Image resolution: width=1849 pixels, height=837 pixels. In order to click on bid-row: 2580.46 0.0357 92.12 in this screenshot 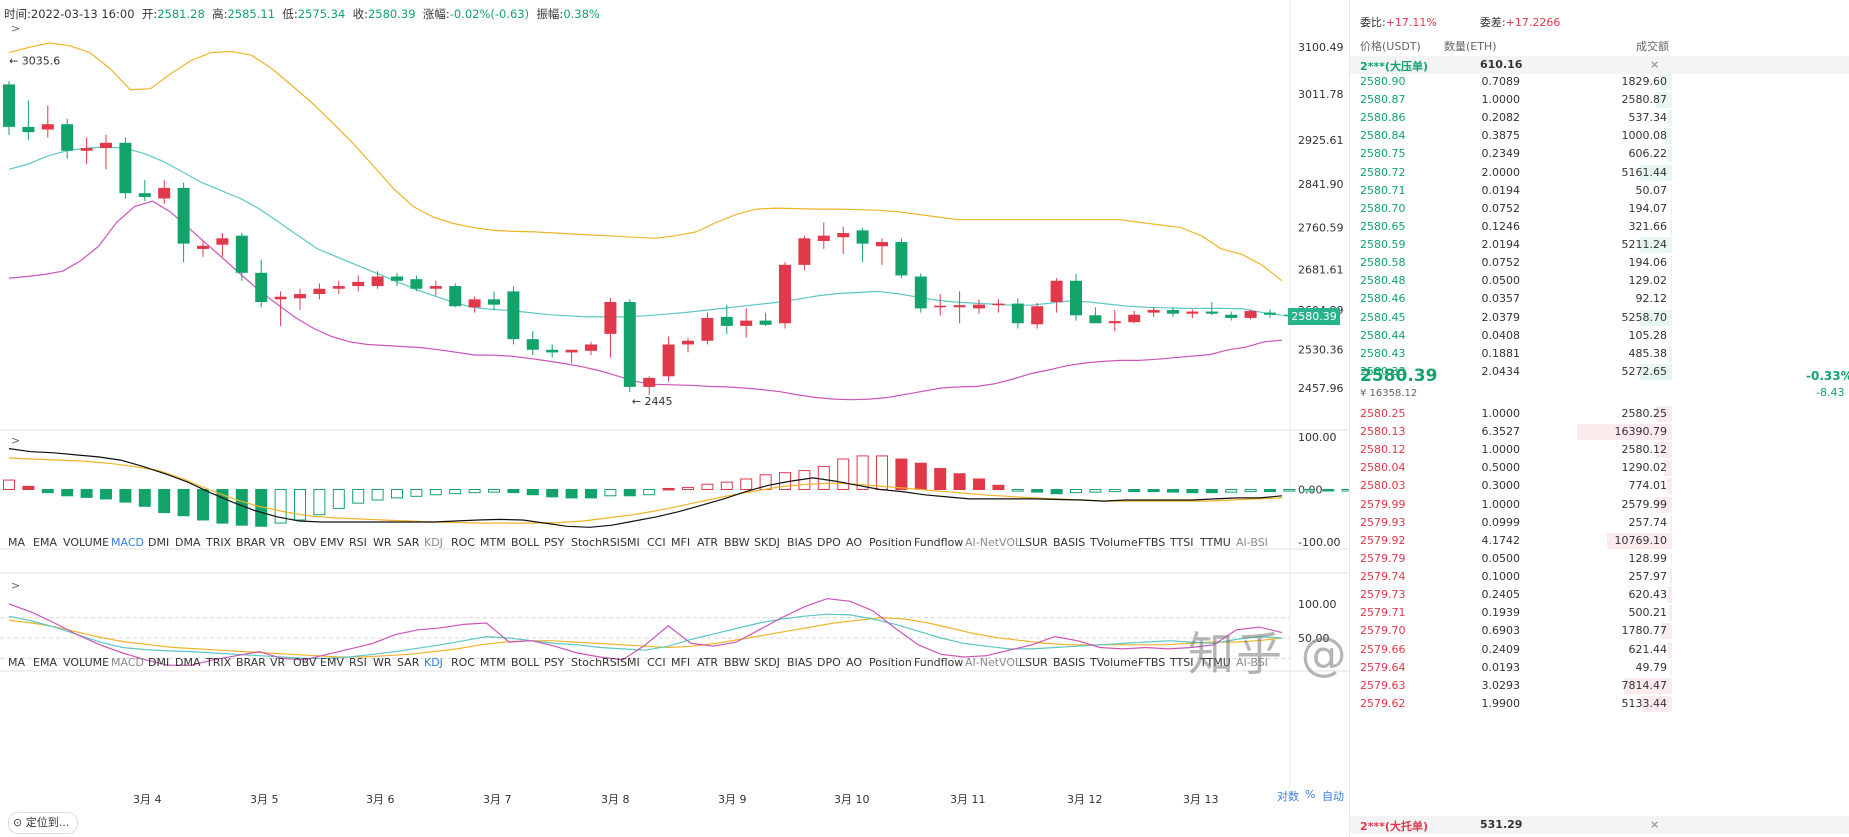, I will do `click(1599, 299)`.